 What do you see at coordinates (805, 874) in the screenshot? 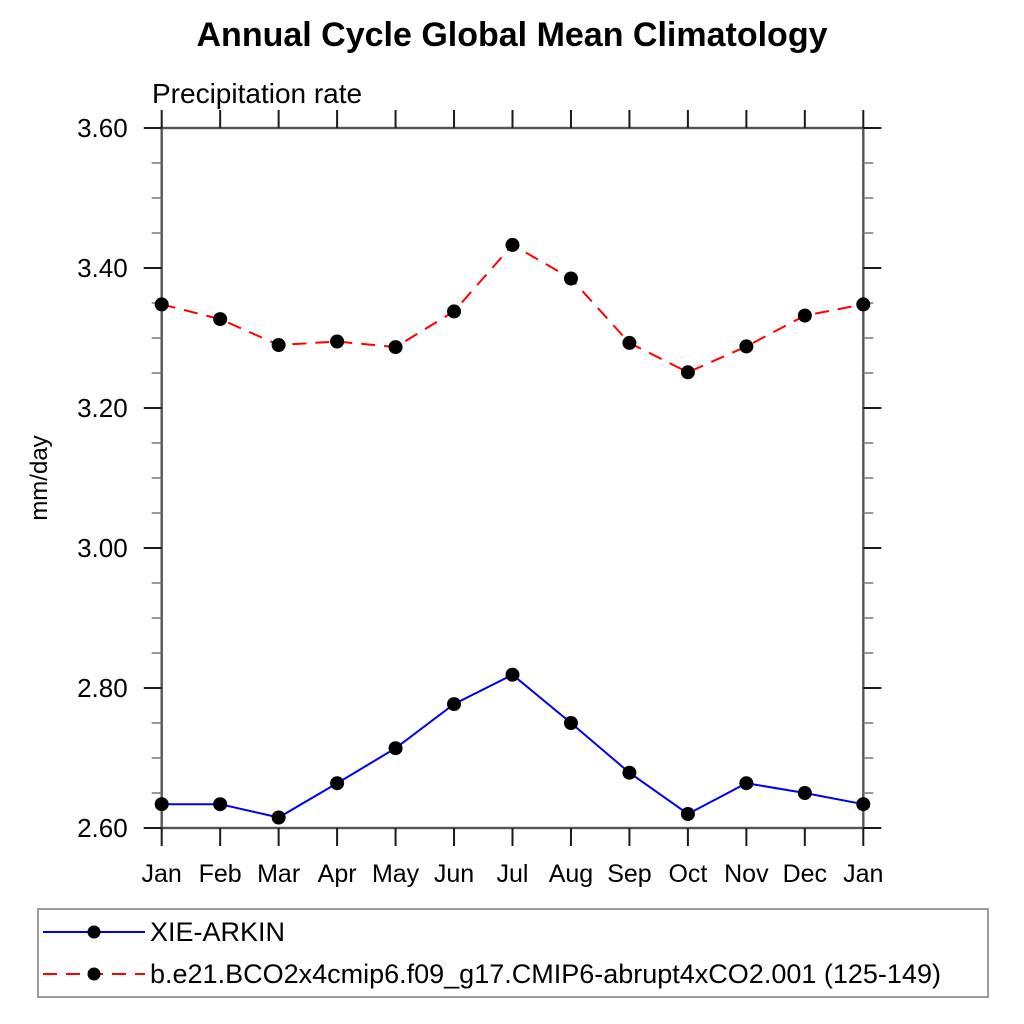
I see `x-tick-label: Dec` at bounding box center [805, 874].